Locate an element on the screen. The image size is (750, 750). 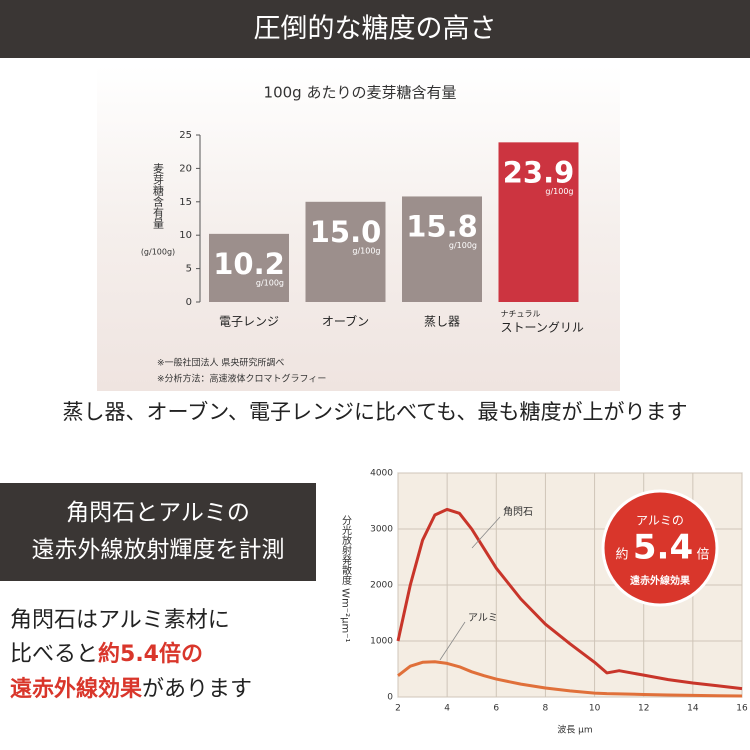
x-tick-label: 12 is located at coordinates (643, 709).